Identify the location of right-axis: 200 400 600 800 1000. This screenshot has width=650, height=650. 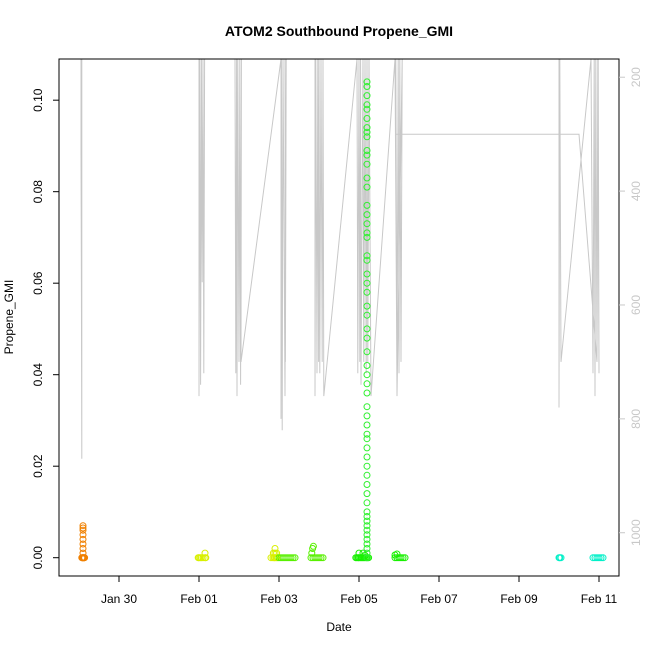
(631, 306).